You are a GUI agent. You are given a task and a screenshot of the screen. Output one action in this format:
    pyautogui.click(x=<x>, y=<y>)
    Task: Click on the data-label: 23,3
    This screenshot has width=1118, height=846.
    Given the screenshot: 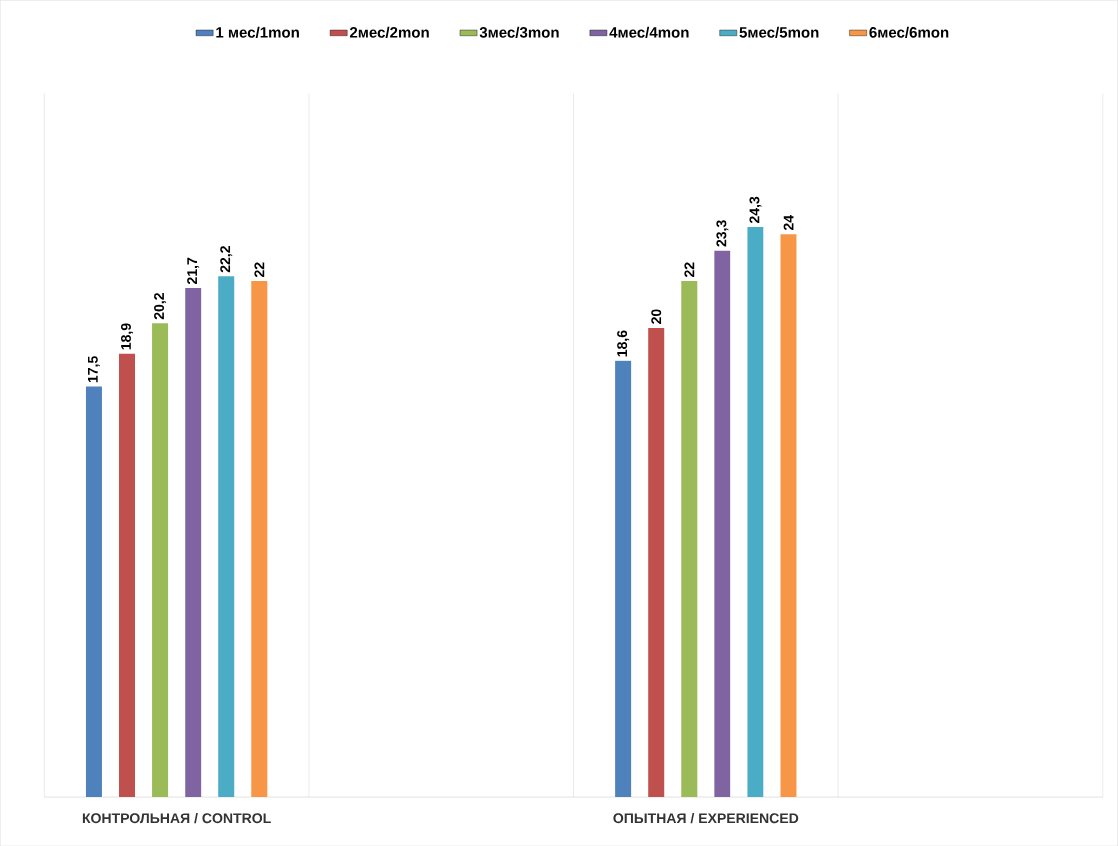 What is the action you would take?
    pyautogui.click(x=722, y=233)
    